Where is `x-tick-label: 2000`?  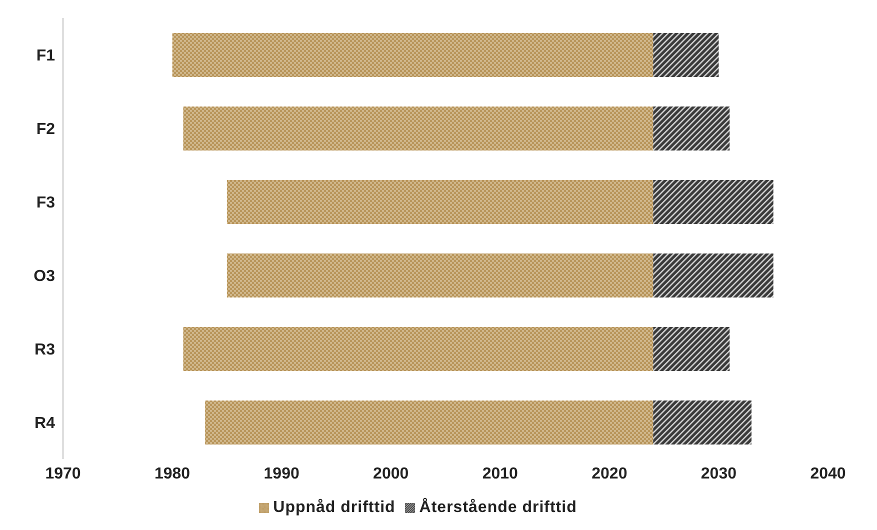
x-tick-label: 2000 is located at coordinates (391, 473).